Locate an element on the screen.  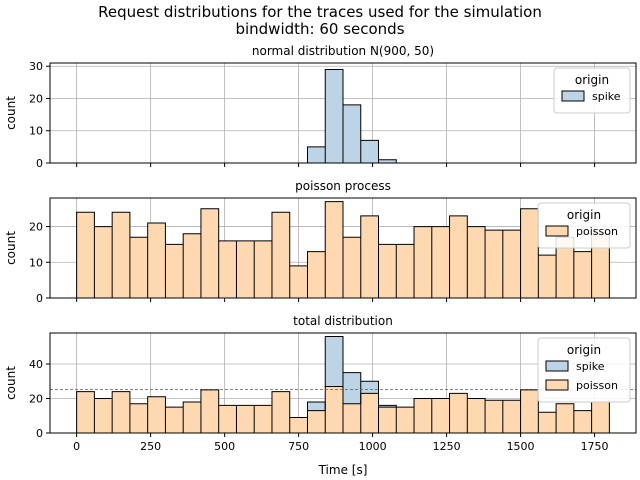
legend: origin spike is located at coordinates (592, 90).